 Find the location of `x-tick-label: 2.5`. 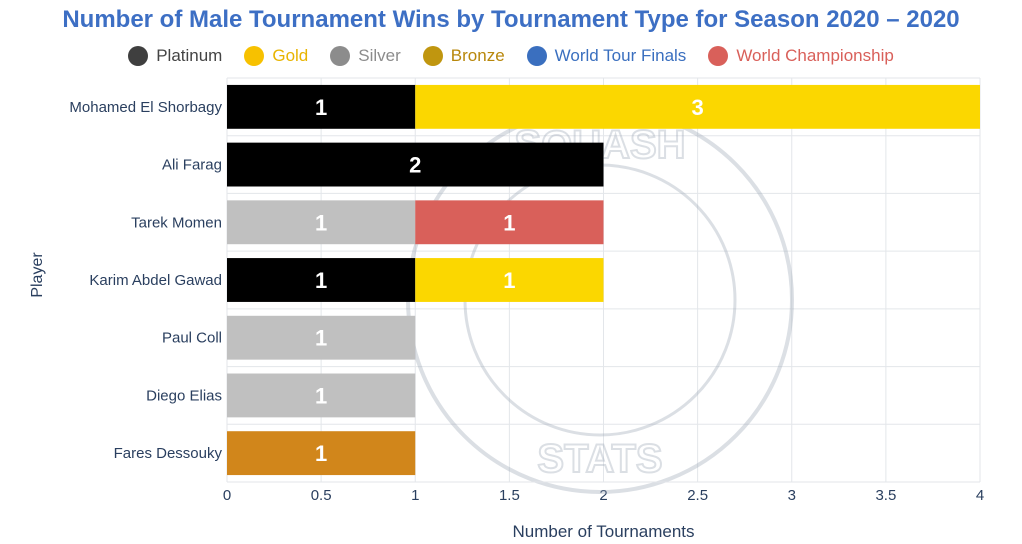

x-tick-label: 2.5 is located at coordinates (697, 495).